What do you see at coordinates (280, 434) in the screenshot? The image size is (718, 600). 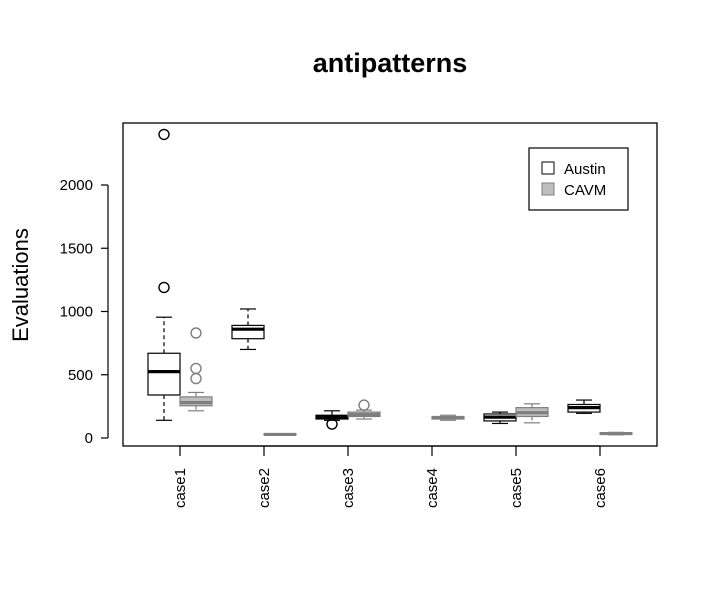 I see `box-cavm-case2` at bounding box center [280, 434].